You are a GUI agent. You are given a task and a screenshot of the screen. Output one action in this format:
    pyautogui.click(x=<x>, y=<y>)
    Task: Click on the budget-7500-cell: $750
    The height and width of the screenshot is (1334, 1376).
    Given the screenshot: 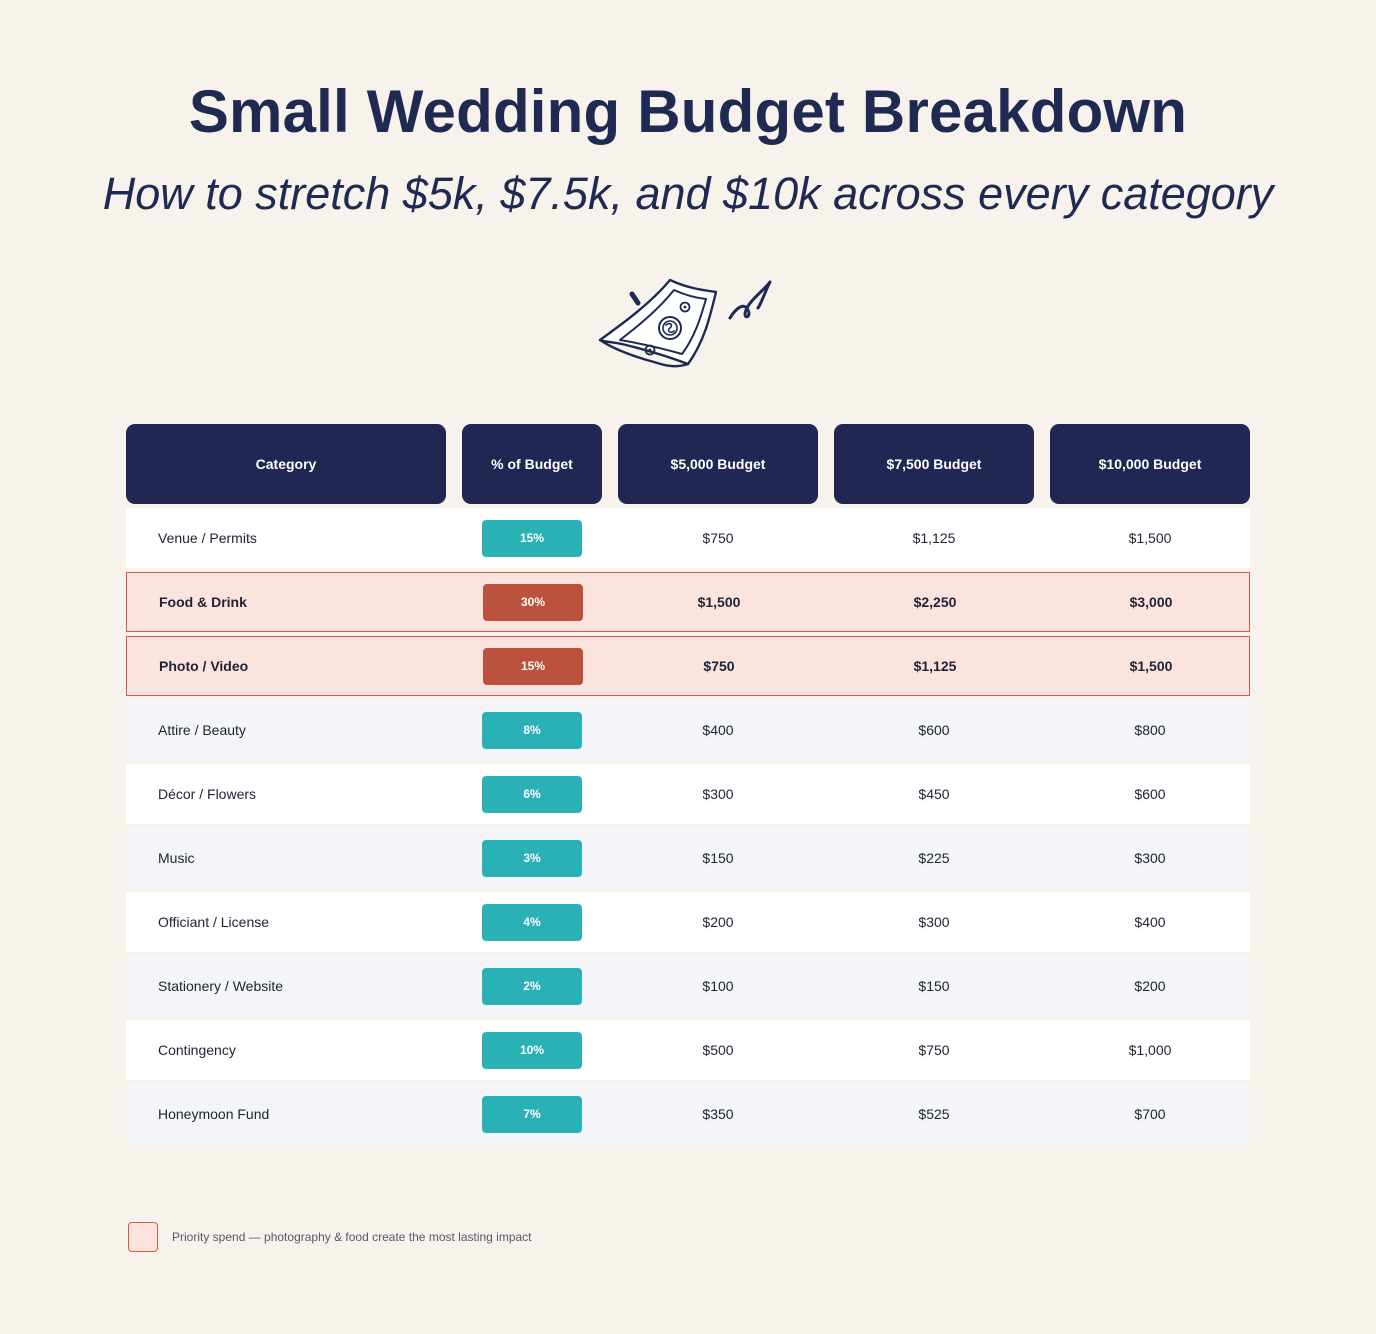 What is the action you would take?
    pyautogui.click(x=934, y=1050)
    